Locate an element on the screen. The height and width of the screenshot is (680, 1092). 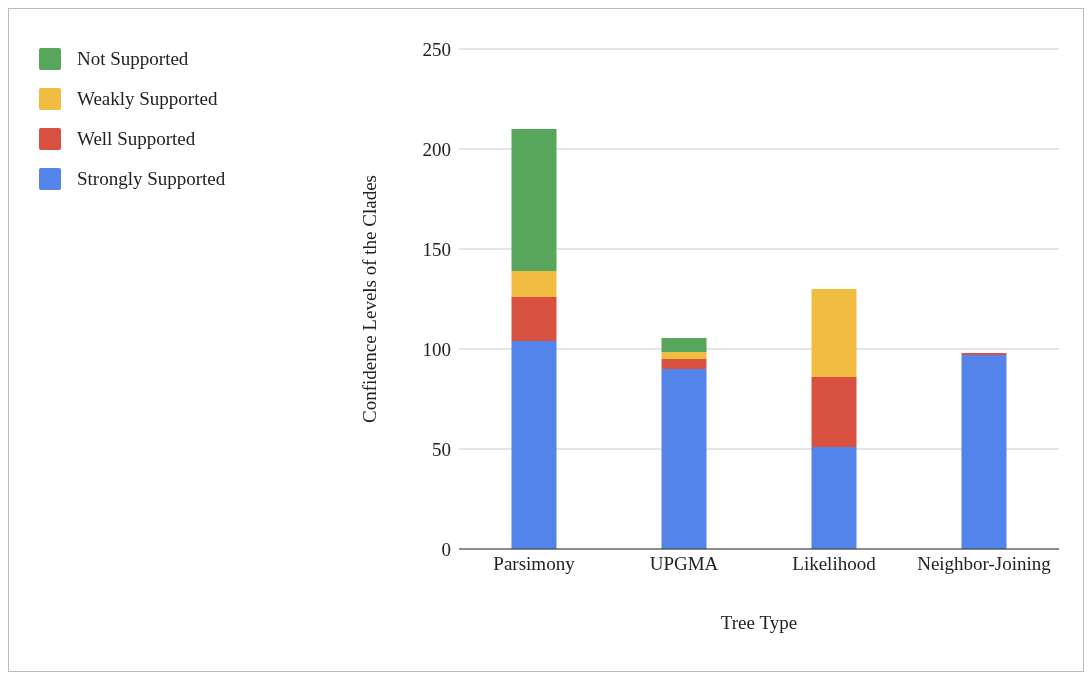
y-tick-label: 100 is located at coordinates (436, 349).